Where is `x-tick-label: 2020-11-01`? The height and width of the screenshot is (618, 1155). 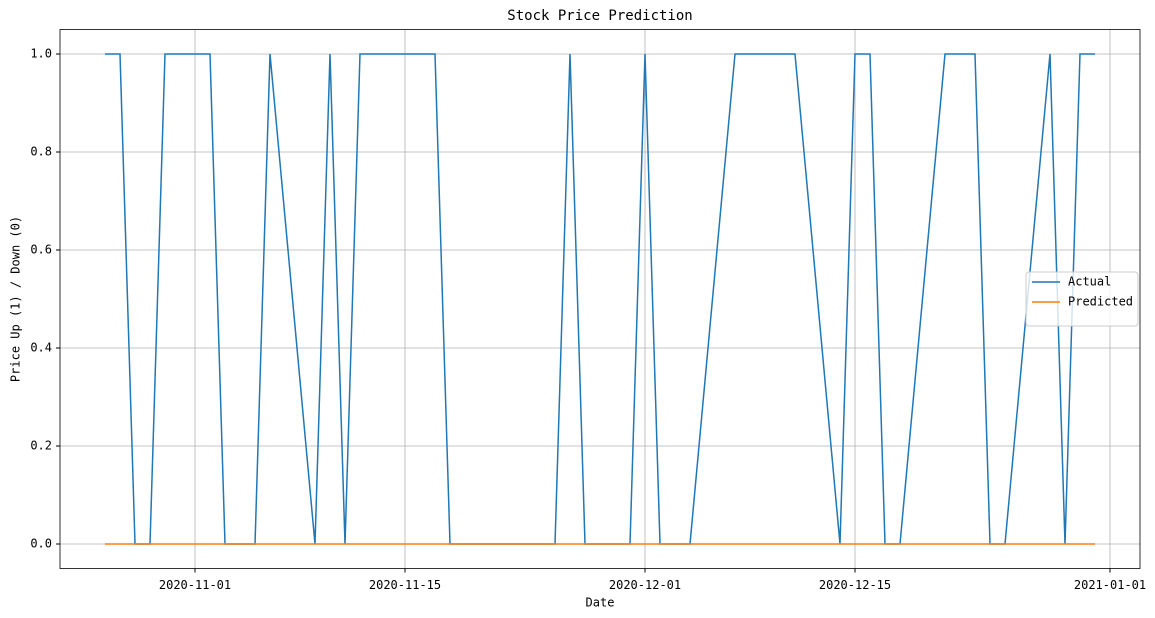
x-tick-label: 2020-11-01 is located at coordinates (195, 585).